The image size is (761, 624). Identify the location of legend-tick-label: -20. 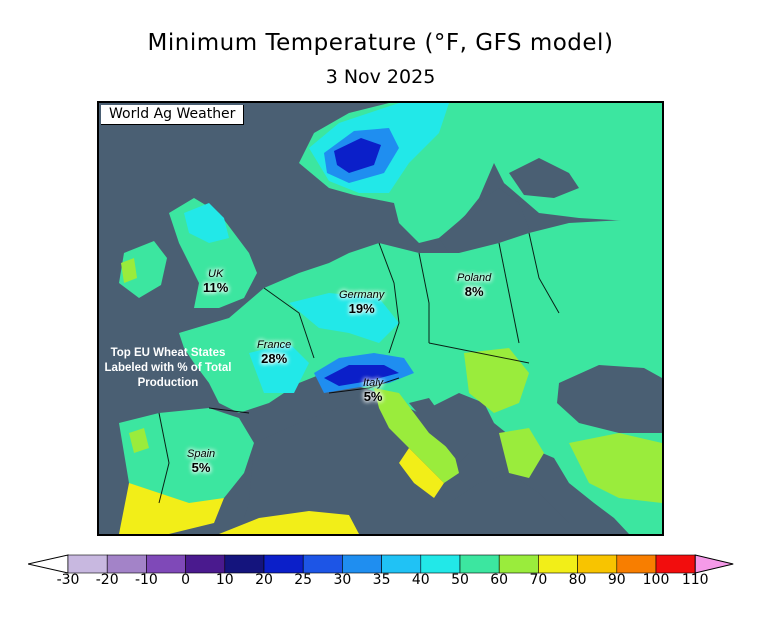
(107, 580).